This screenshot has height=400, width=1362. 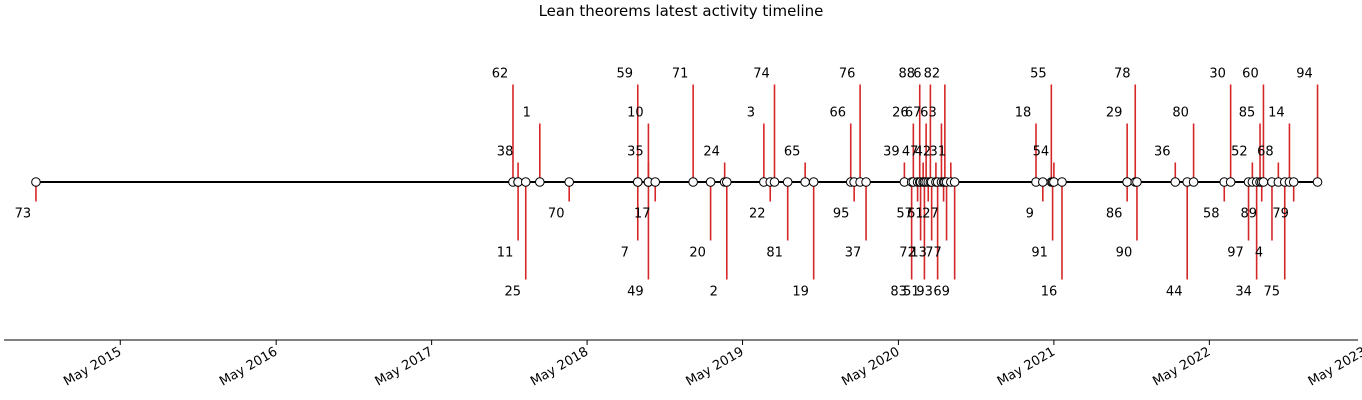 I want to click on event-label: 85, so click(x=1247, y=113).